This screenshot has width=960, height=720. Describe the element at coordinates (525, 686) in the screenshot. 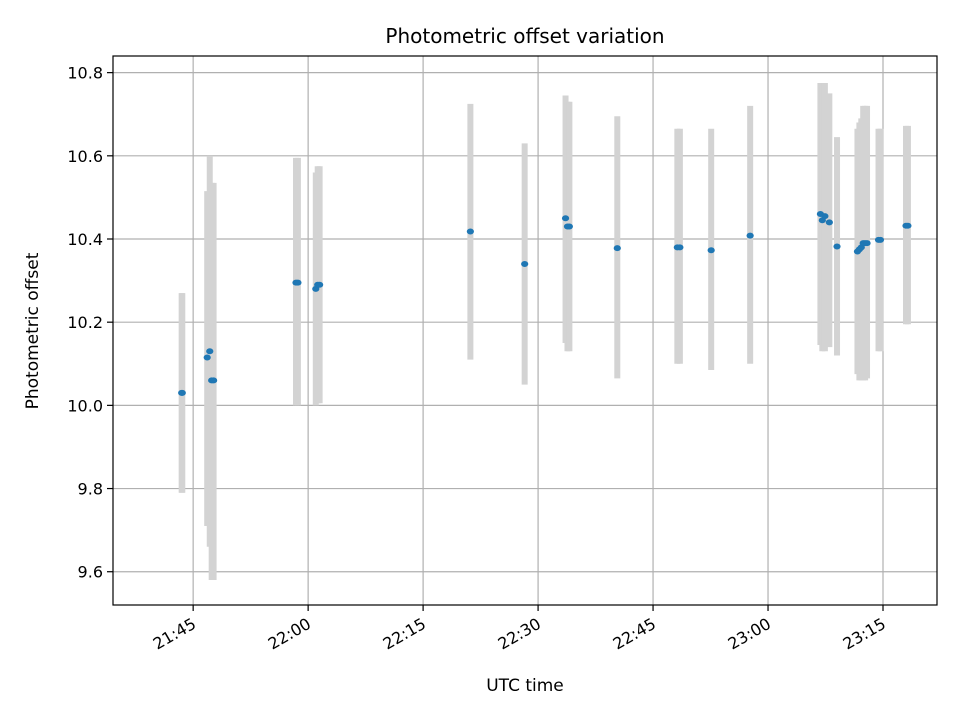

I see `x-axis-title: UTC time` at that location.